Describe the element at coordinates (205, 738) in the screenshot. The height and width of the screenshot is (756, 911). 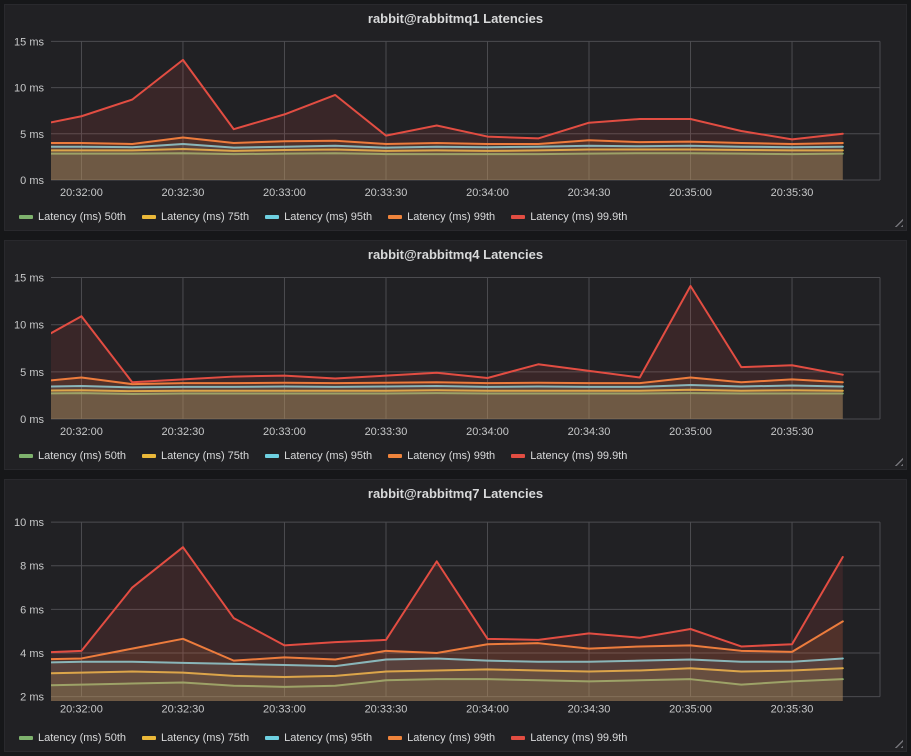
I see `legend-label: Latency (ms) 75th` at that location.